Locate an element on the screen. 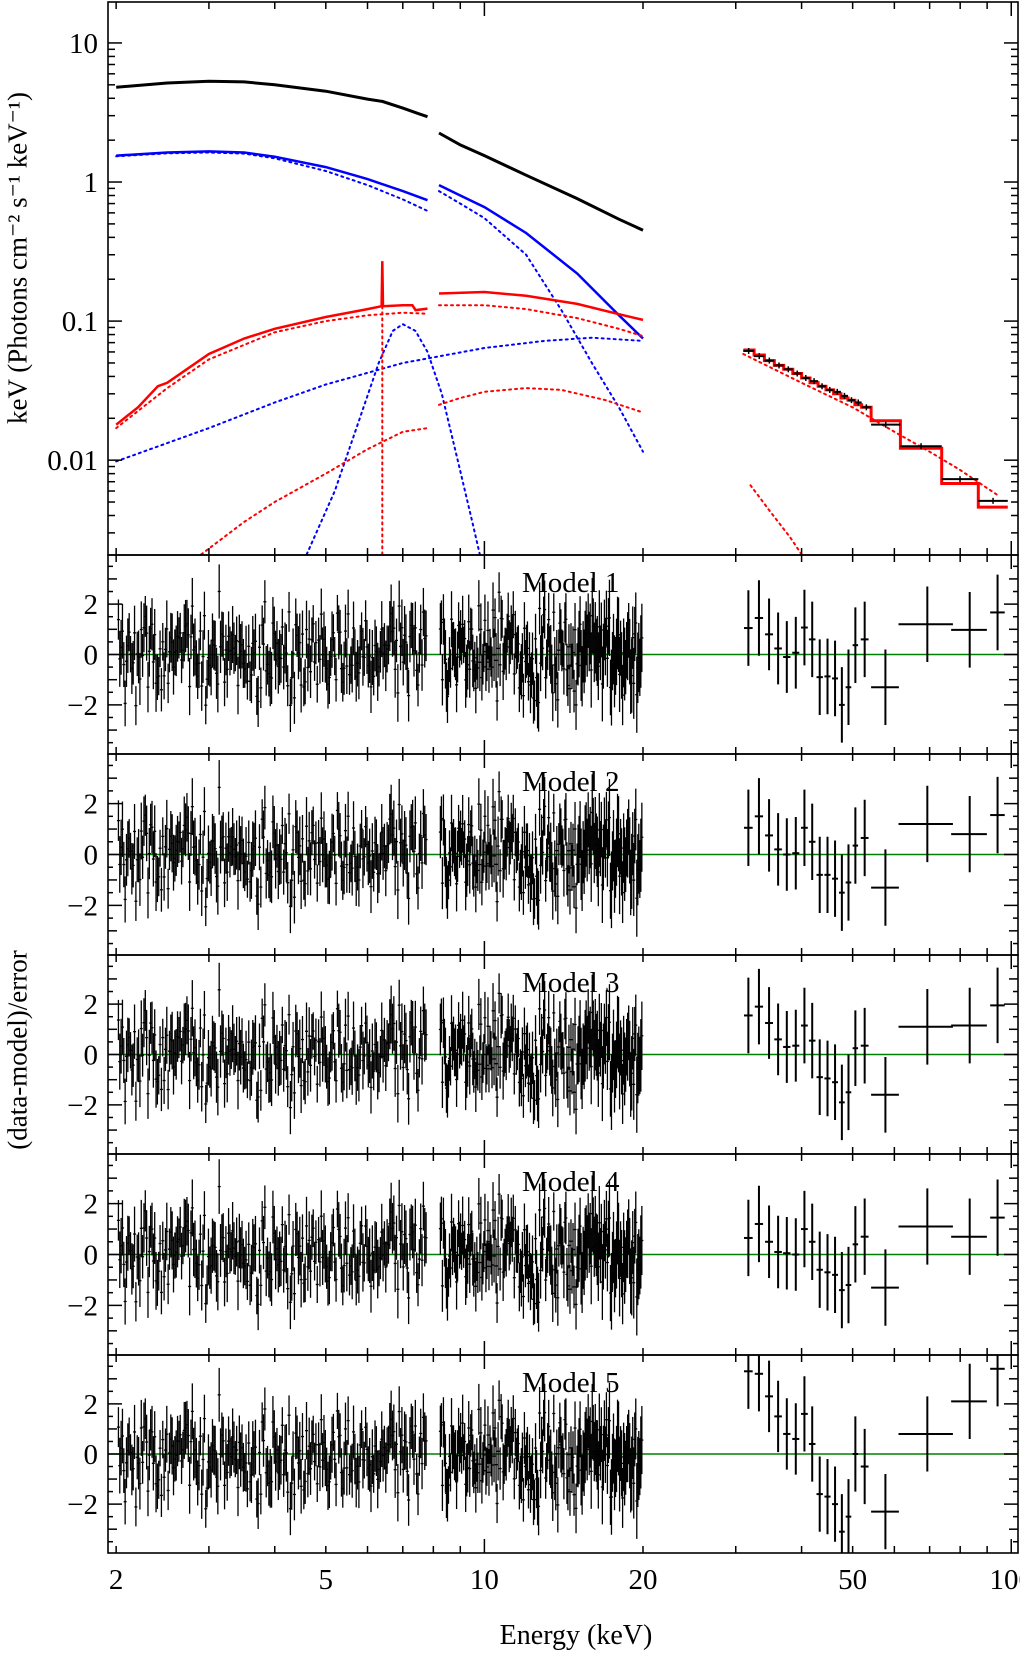 This screenshot has height=1654, width=1020. y-tick-label: 0.1 is located at coordinates (80, 322).